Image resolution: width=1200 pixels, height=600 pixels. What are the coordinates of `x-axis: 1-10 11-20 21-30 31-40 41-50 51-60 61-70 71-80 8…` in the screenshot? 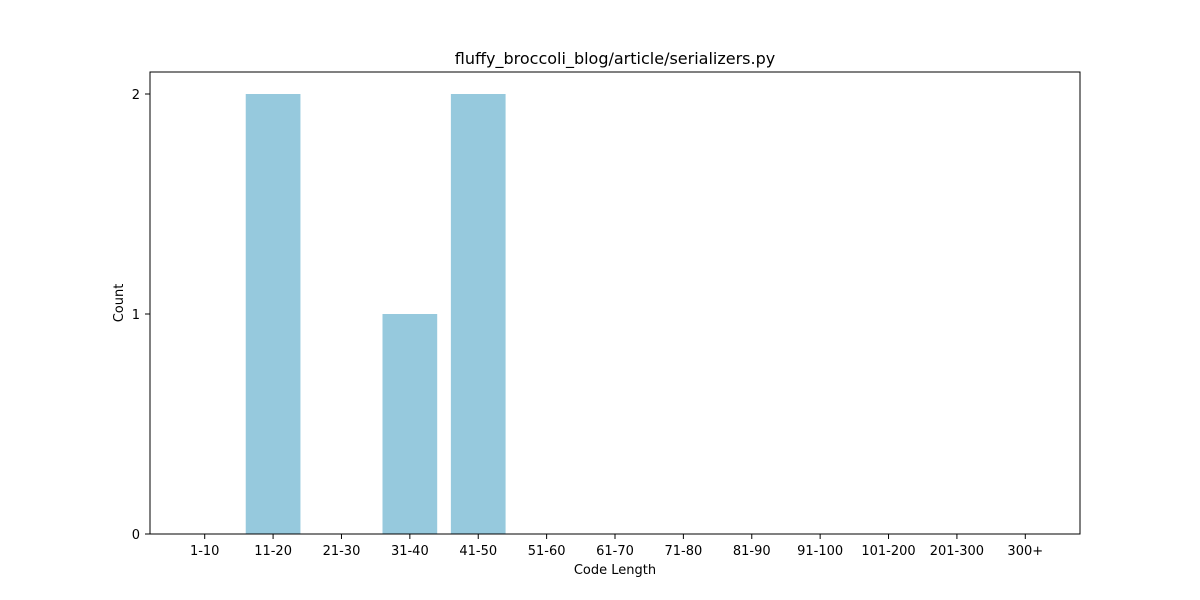 It's located at (616, 546).